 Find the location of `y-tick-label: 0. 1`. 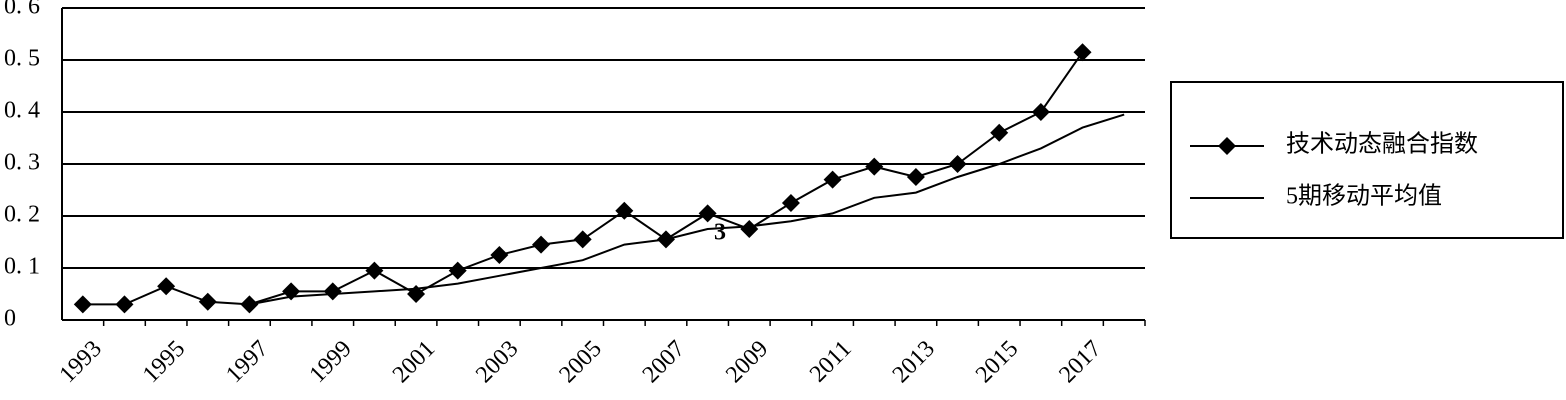

y-tick-label: 0. 1 is located at coordinates (22, 267).